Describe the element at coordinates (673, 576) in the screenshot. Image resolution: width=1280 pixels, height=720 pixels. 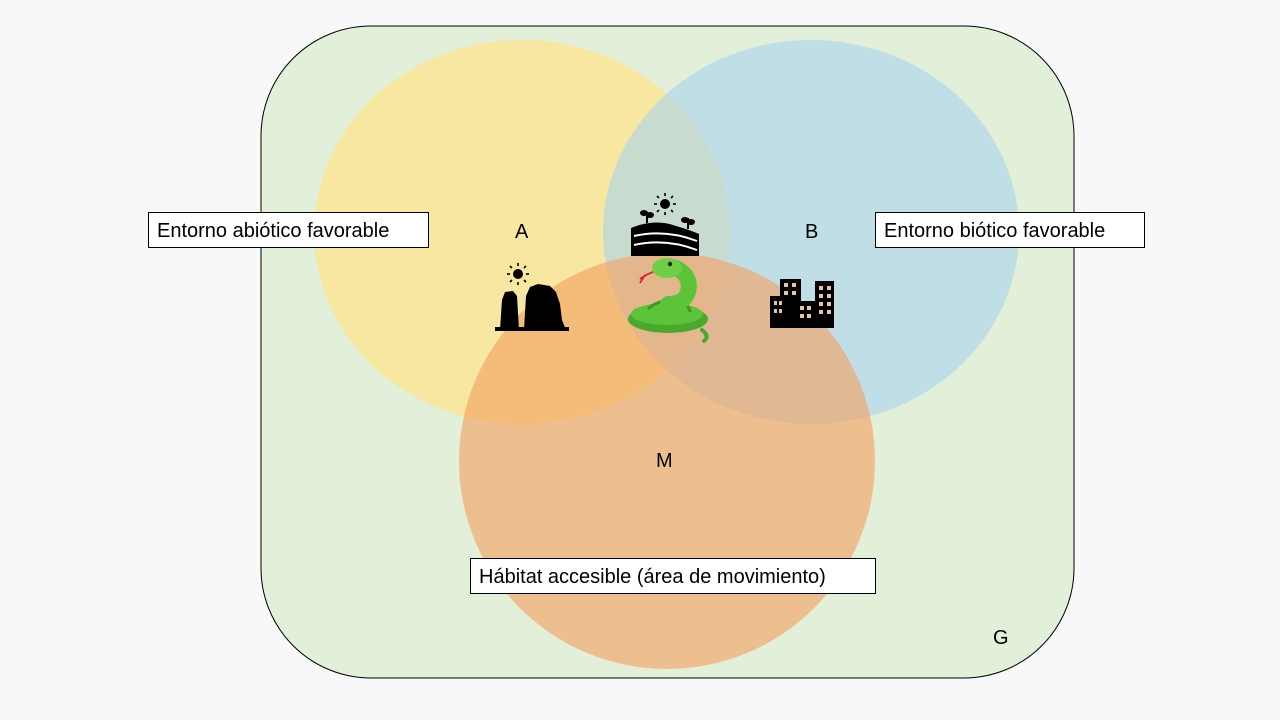
I see `callout-movement: Hábitat accesible (área de movimiento)` at that location.